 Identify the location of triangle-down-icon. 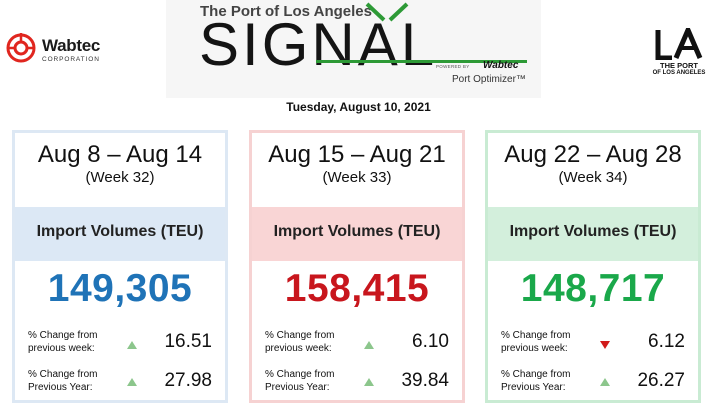
(605, 345).